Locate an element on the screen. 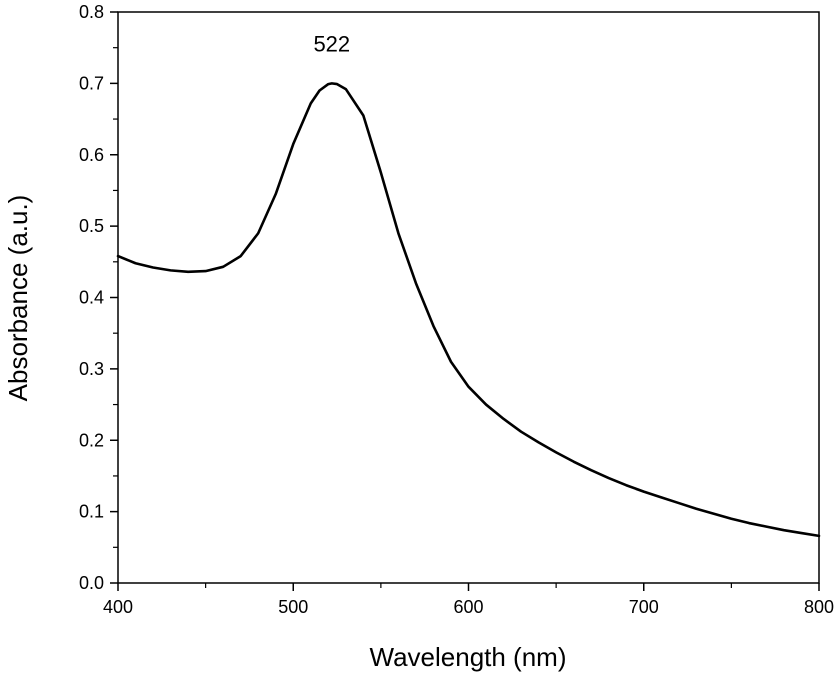  x-axis-title: Wavelength (nm) is located at coordinates (468, 657).